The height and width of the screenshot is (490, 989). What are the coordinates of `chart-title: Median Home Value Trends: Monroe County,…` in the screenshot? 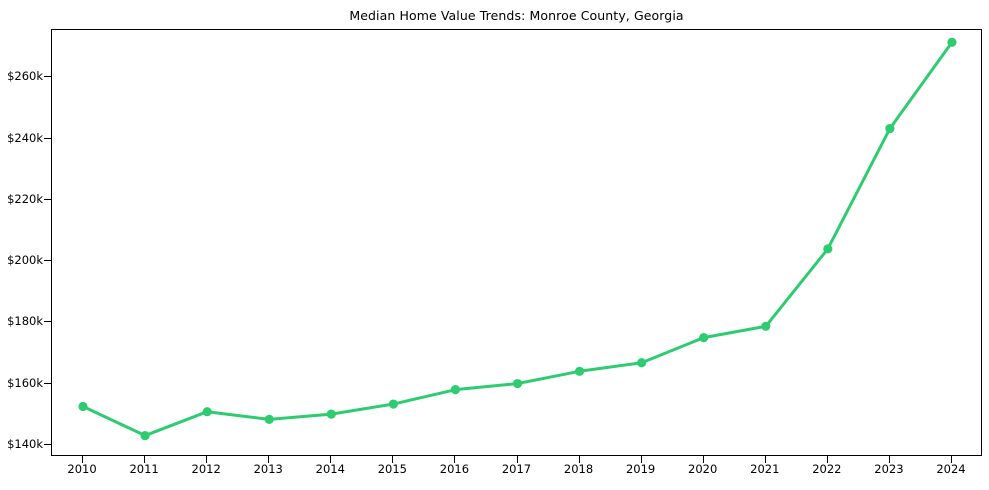 It's located at (516, 15).